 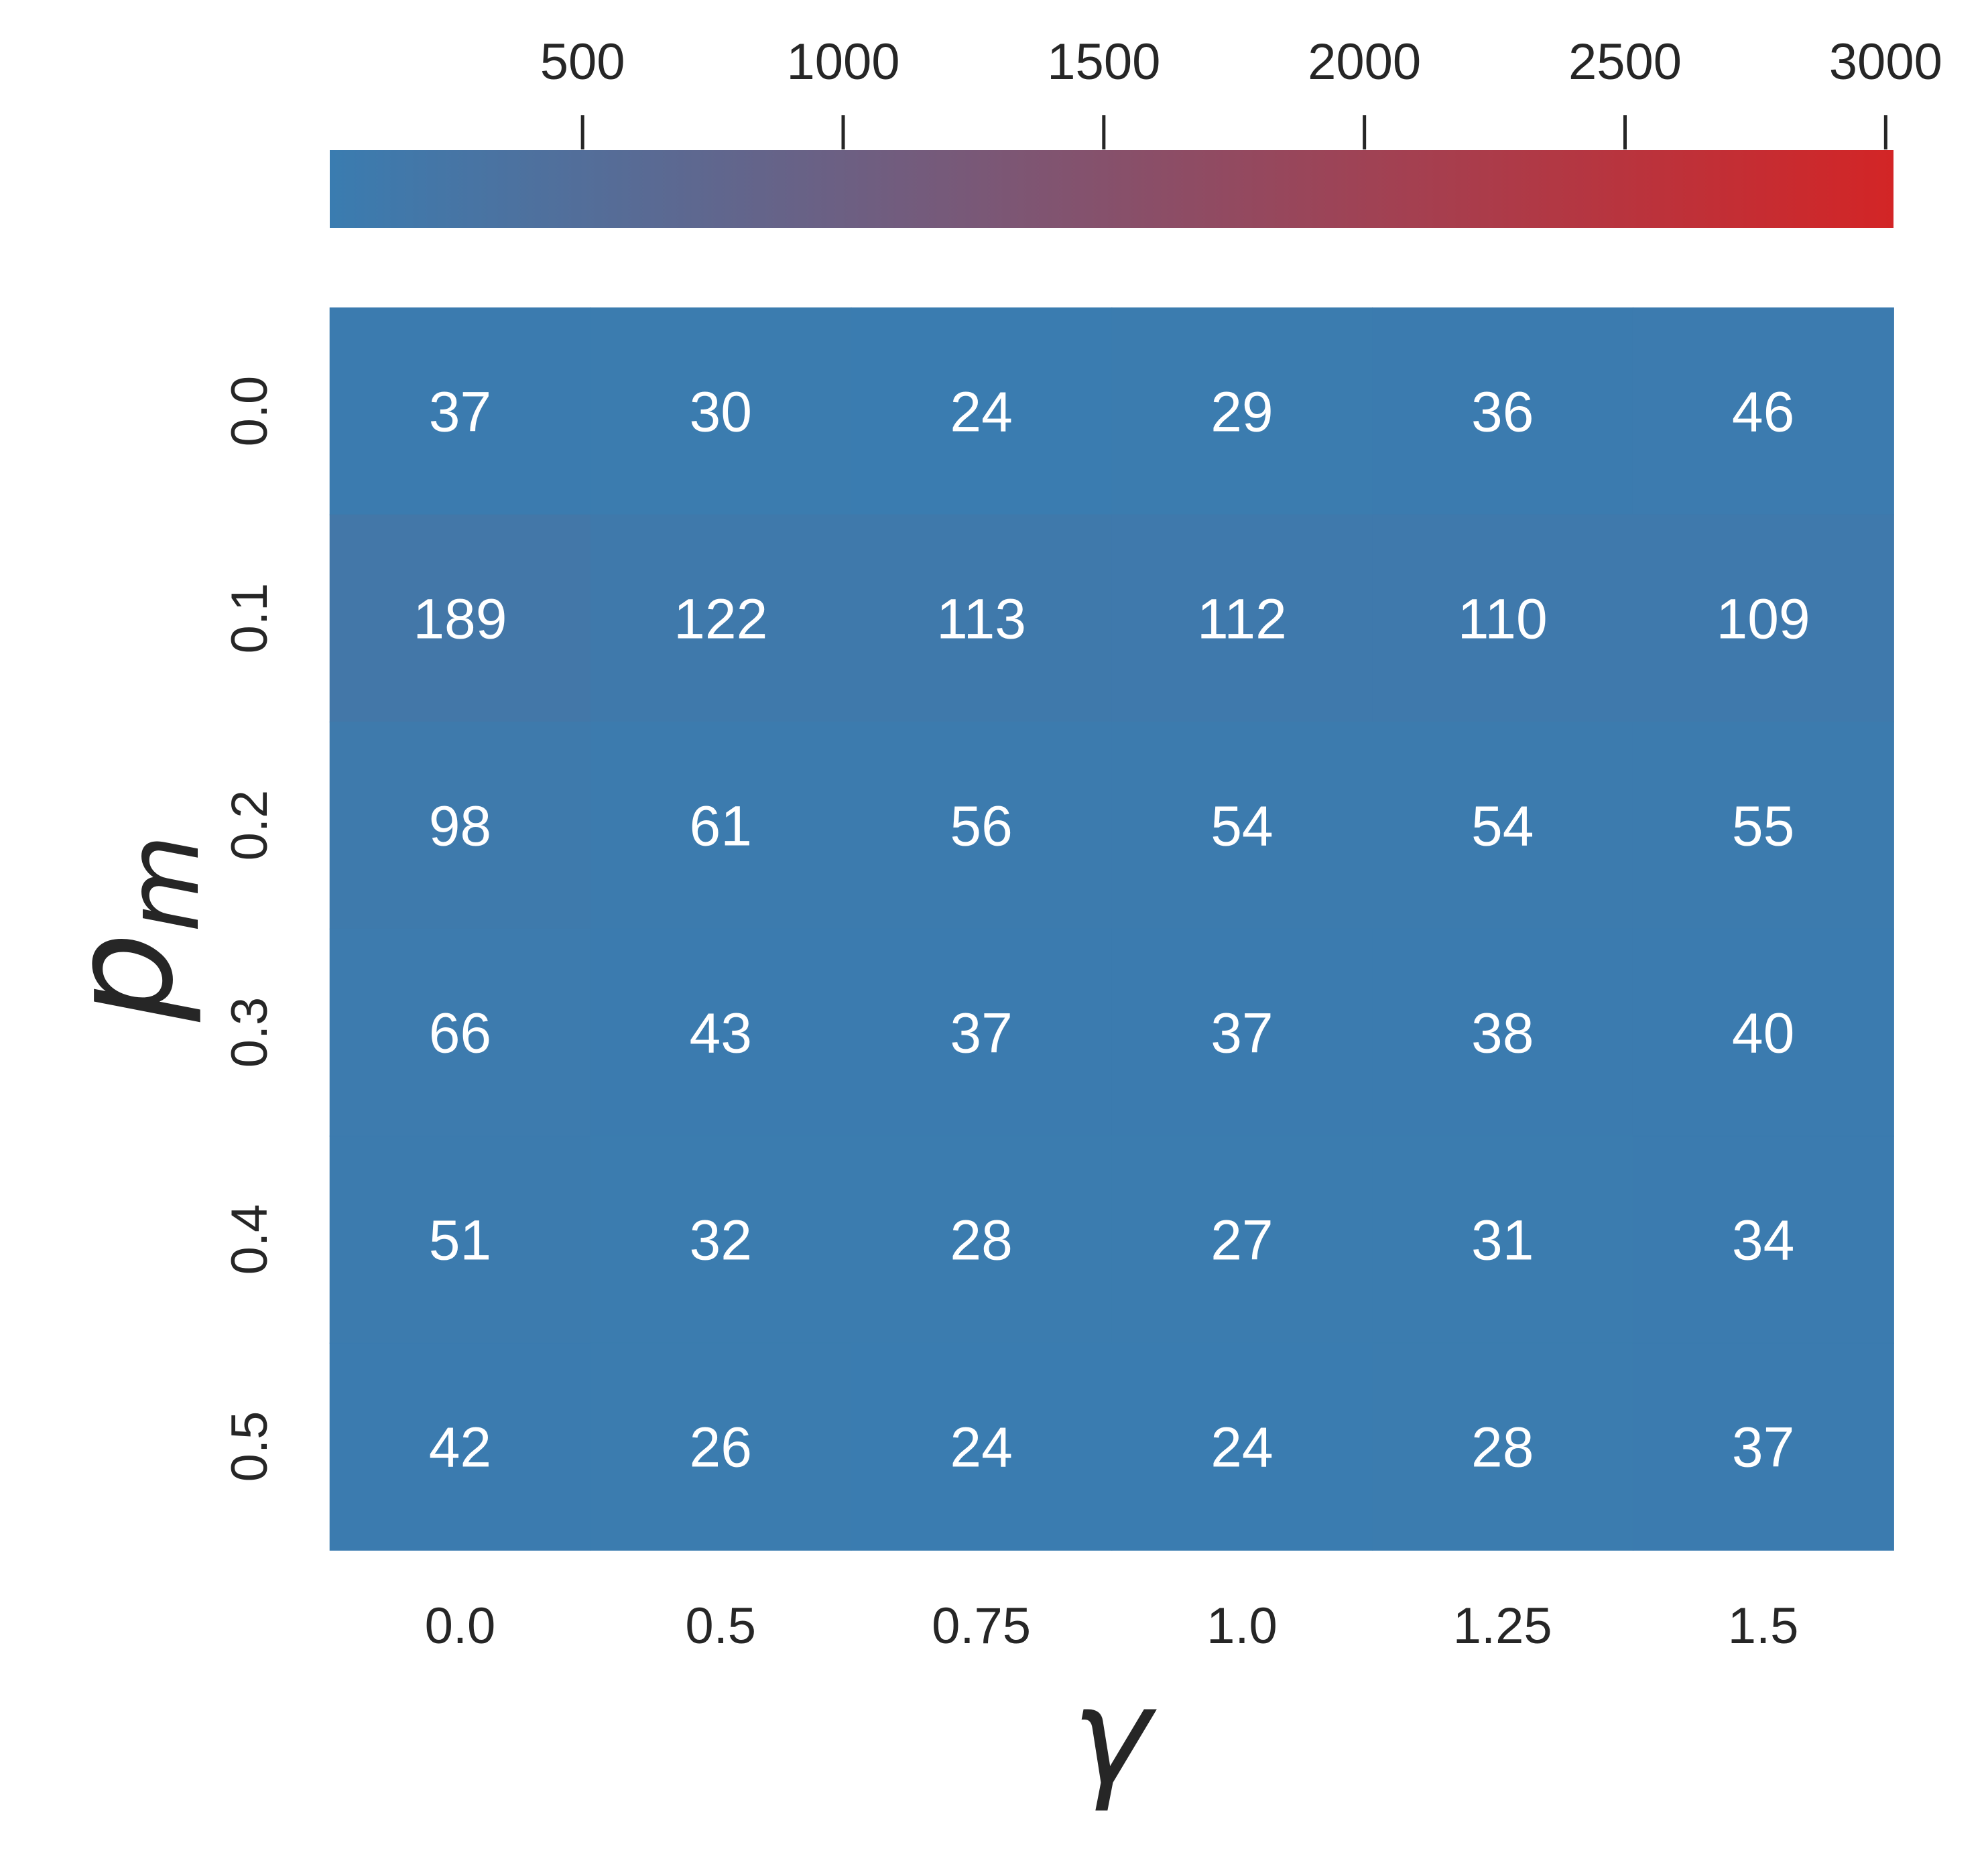 I want to click on cell-value-label: 56, so click(x=981, y=826).